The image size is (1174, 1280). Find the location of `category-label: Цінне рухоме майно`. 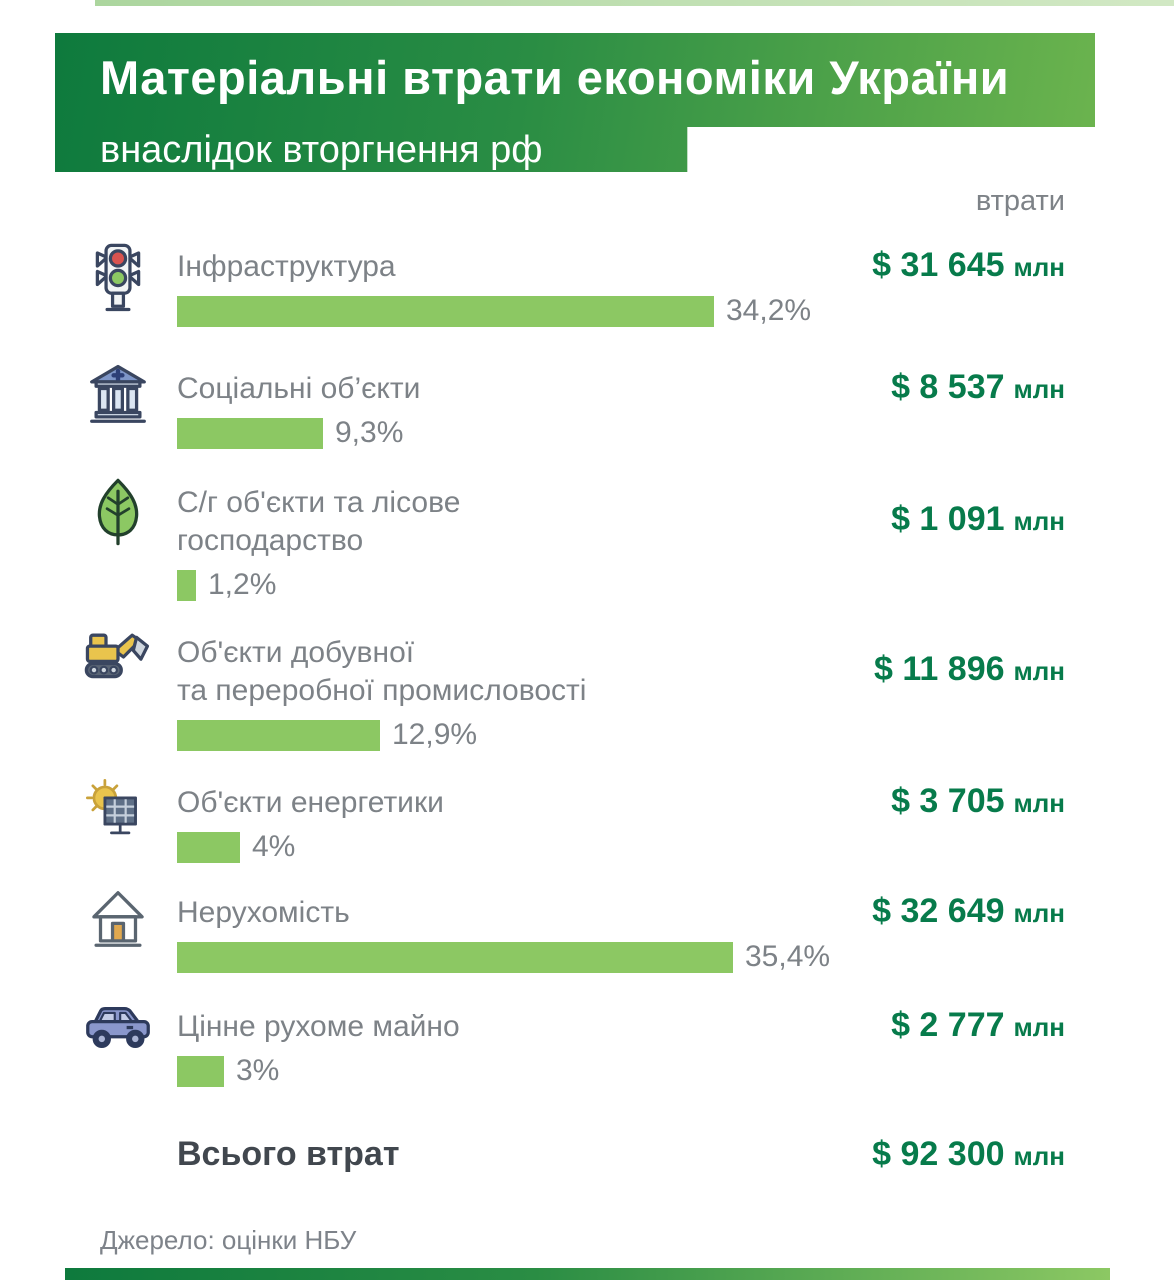

category-label: Цінне рухоме майно is located at coordinates (318, 1026).